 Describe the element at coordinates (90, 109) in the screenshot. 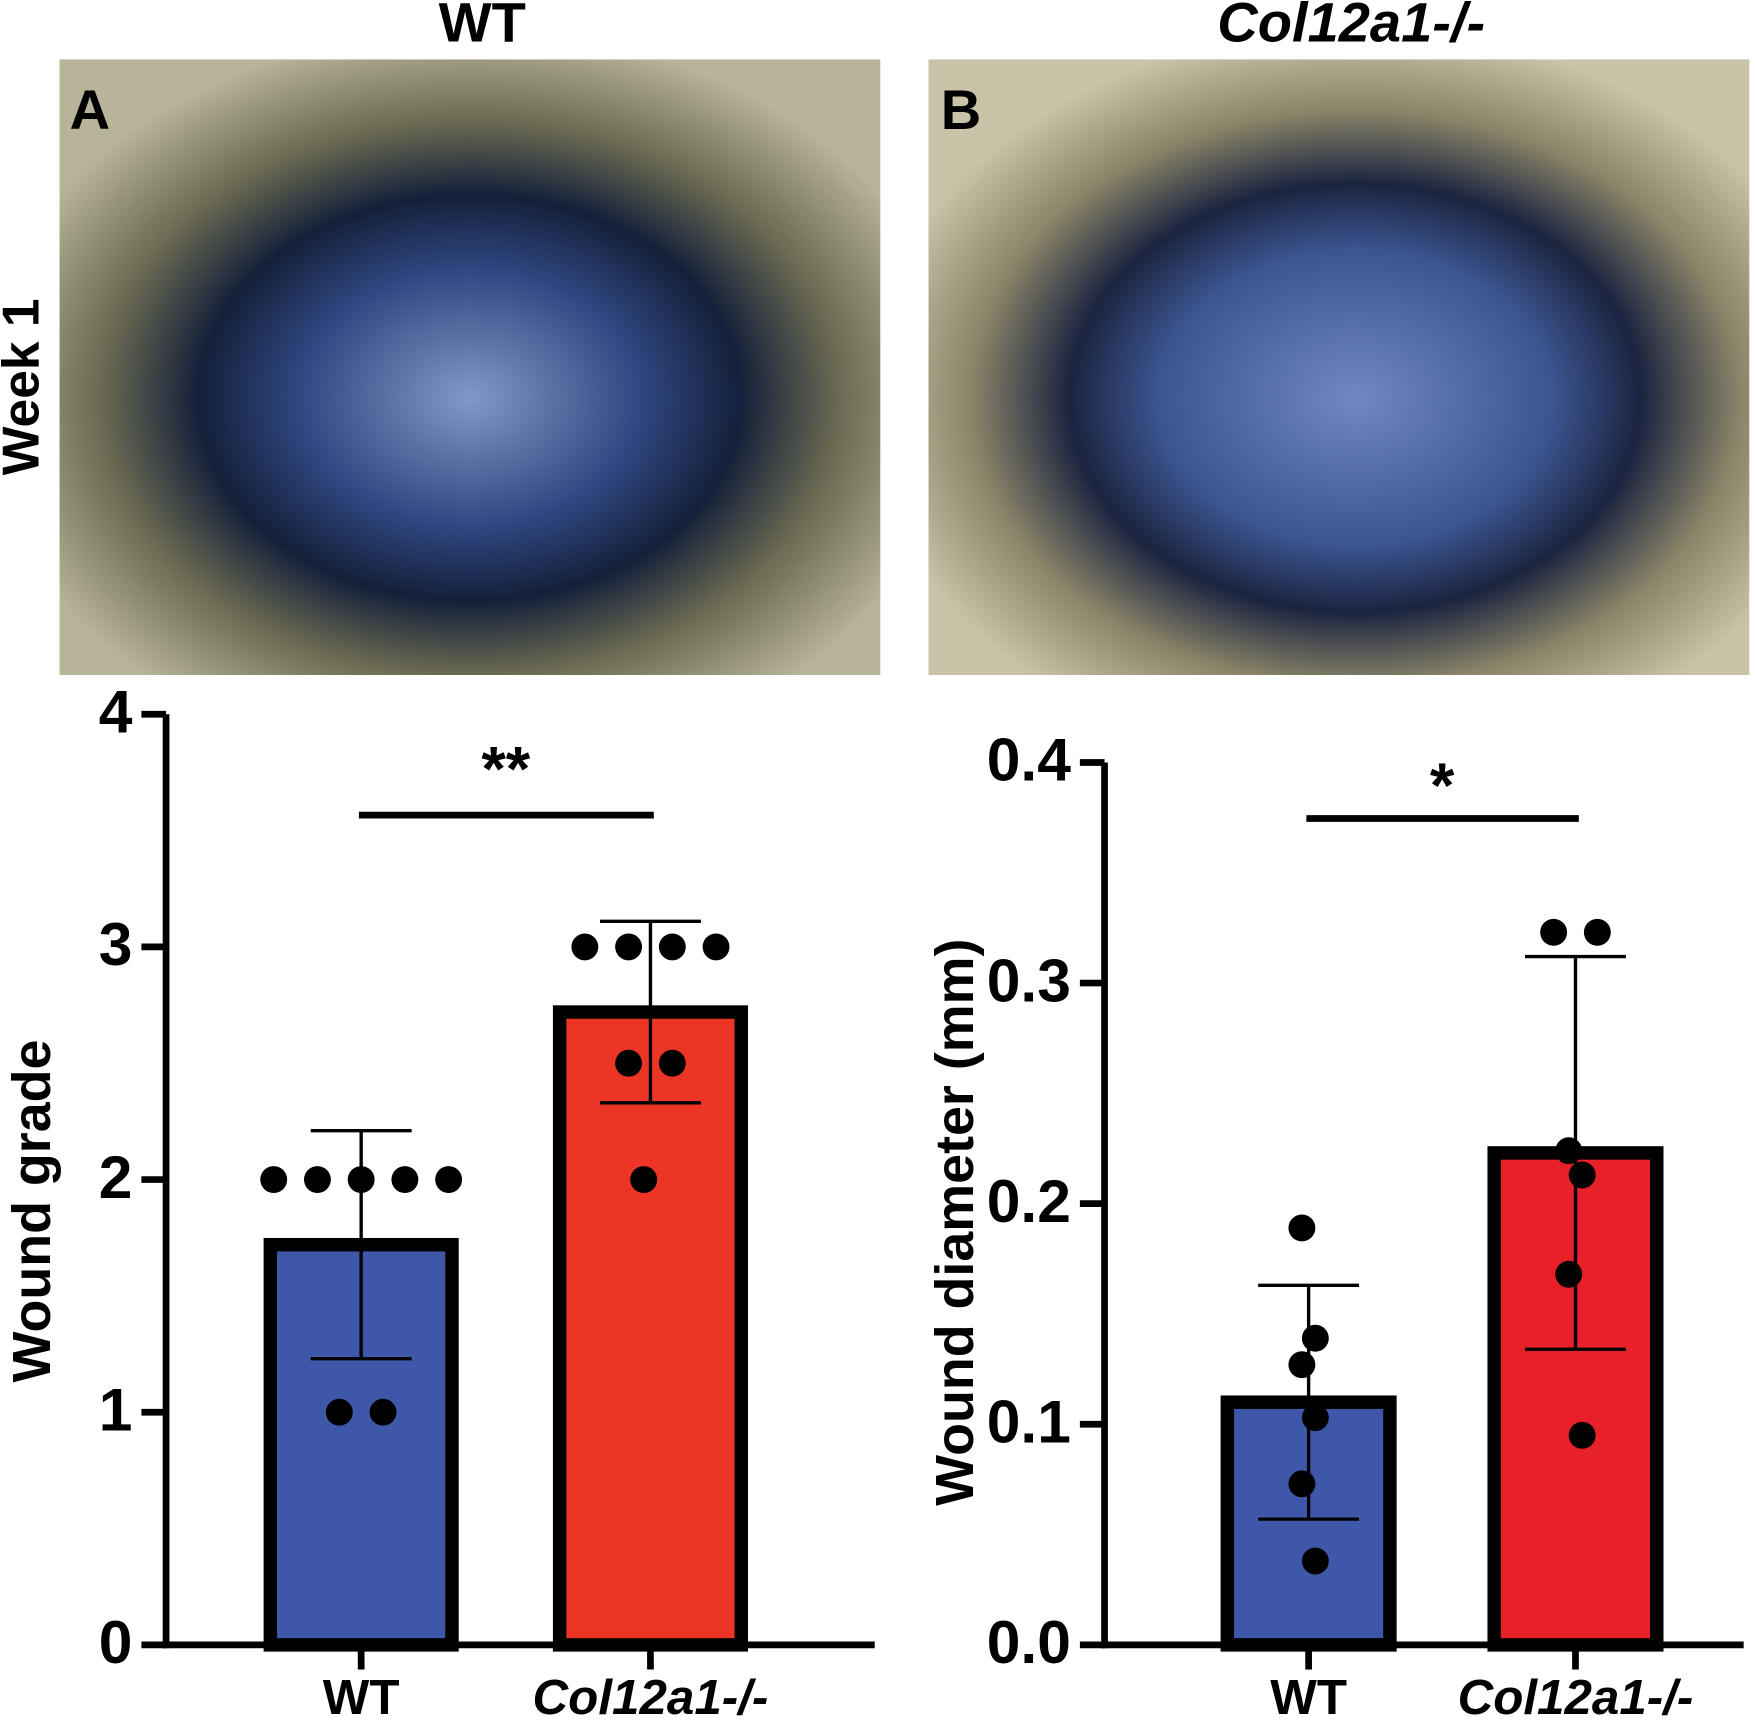

I see `panel-label: A` at that location.